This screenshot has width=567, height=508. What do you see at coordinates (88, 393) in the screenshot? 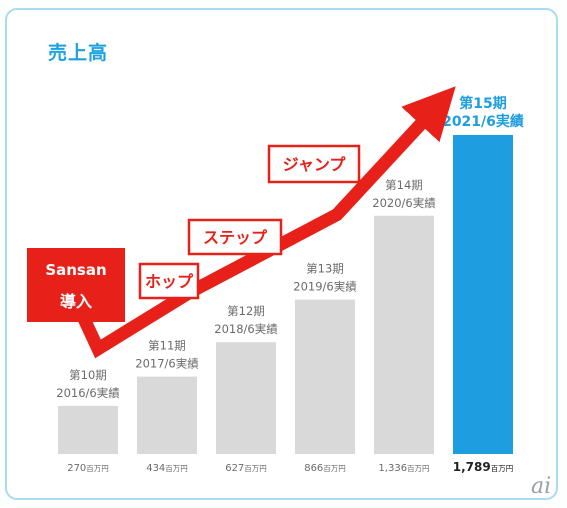
I see `date-label: 2016/6実績` at bounding box center [88, 393].